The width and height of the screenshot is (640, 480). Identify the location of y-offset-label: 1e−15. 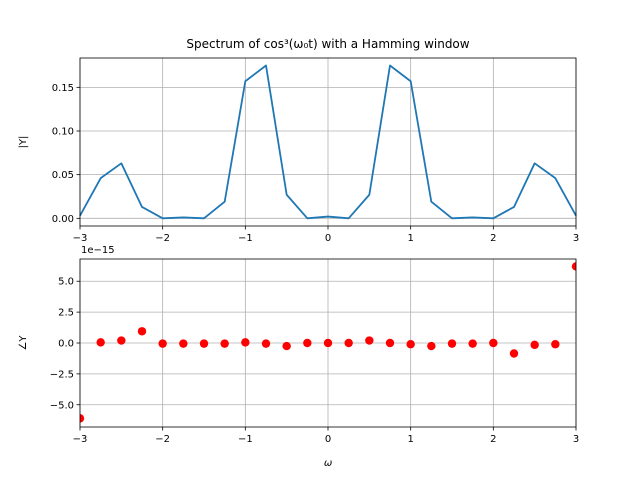
(98, 250).